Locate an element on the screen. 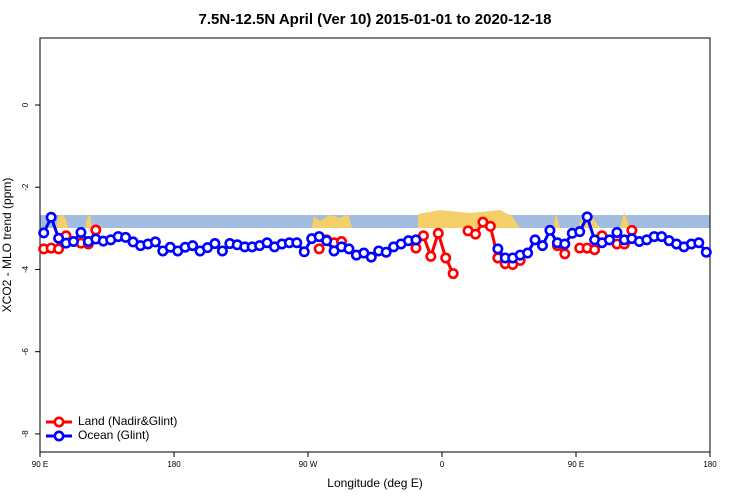  x-axis-label: Longitude (deg E) is located at coordinates (374, 483).